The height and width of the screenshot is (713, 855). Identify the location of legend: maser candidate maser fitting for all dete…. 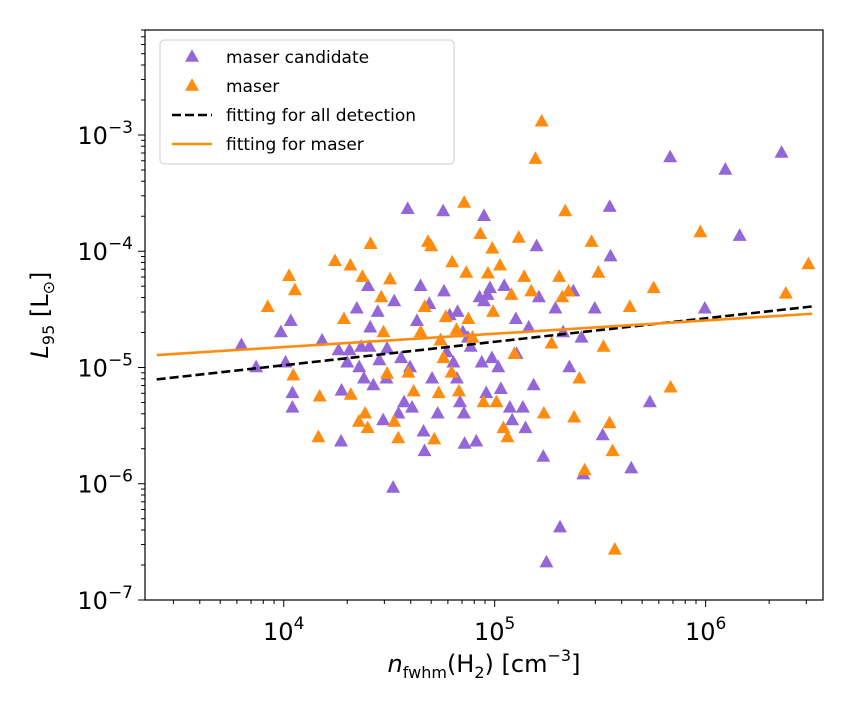
(307, 102).